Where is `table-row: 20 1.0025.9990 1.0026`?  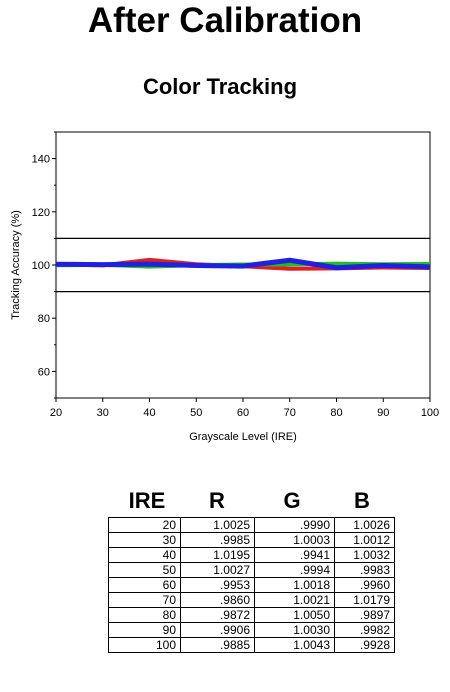
table-row: 20 1.0025.9990 1.0026 is located at coordinates (251, 525).